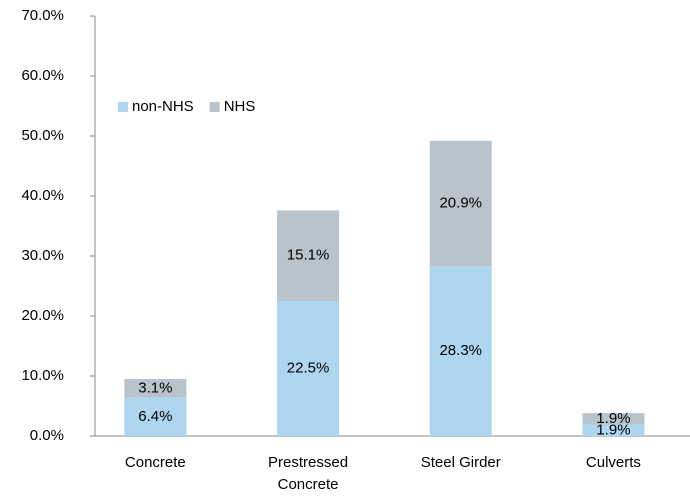 This screenshot has height=496, width=690. Describe the element at coordinates (42, 255) in the screenshot. I see `y-tick-label: 30.0%` at that location.